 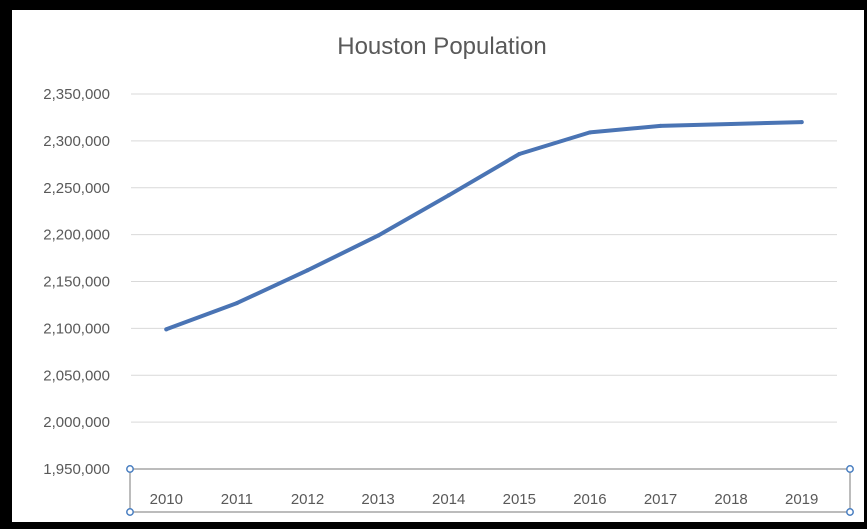 What do you see at coordinates (76, 469) in the screenshot?
I see `y-tick-label: 1,950,000` at bounding box center [76, 469].